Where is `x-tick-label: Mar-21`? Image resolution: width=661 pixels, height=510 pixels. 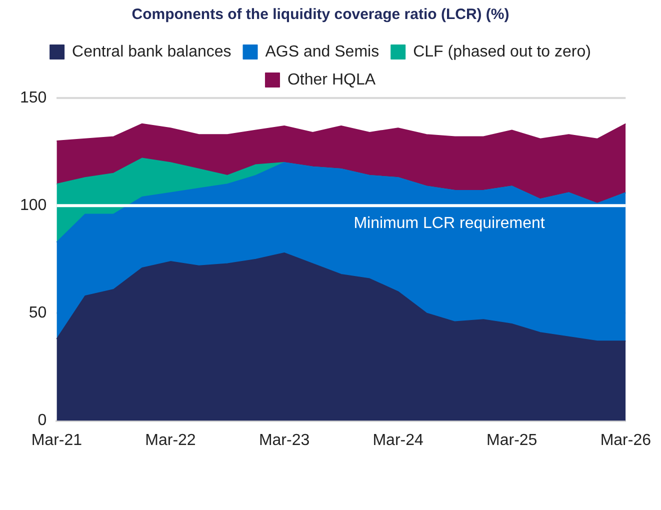 x-tick-label: Mar-21 is located at coordinates (56, 440).